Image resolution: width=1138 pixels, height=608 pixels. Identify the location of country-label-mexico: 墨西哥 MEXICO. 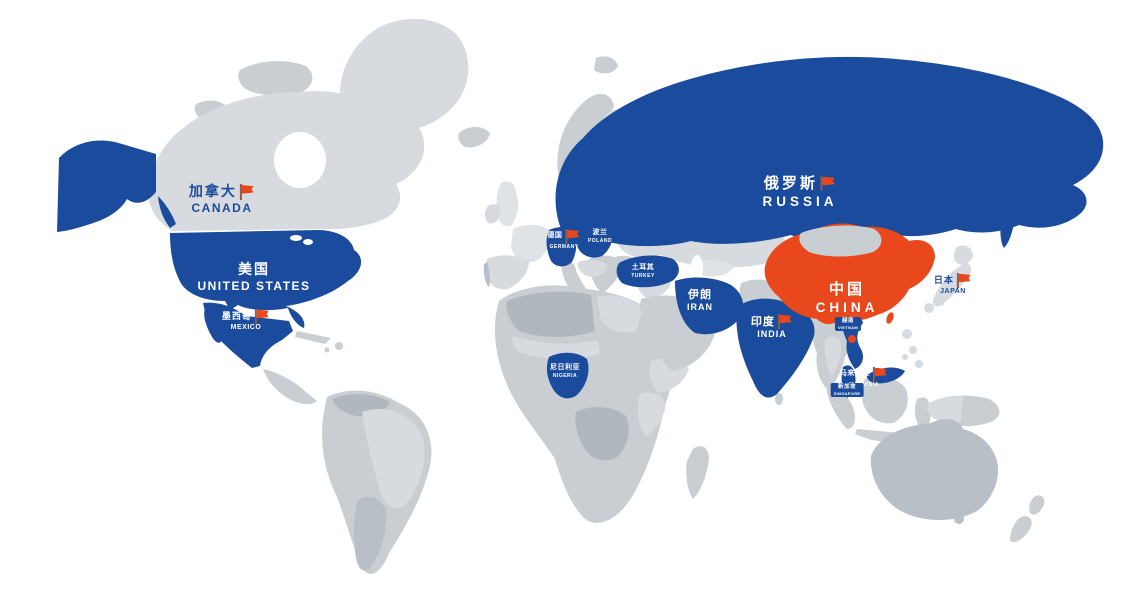
(246, 321).